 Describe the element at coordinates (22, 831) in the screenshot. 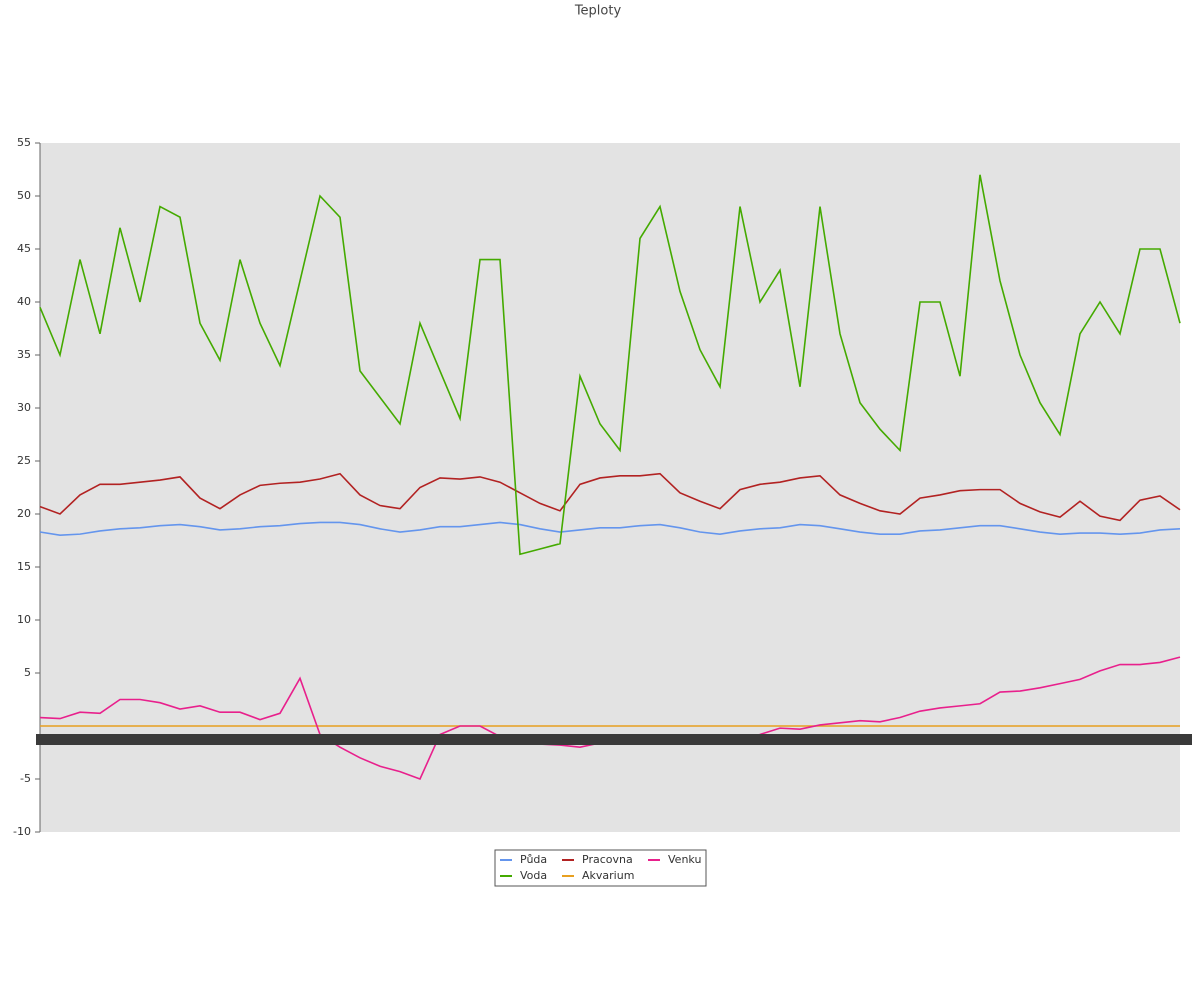

I see `y-tick-label: -10` at that location.